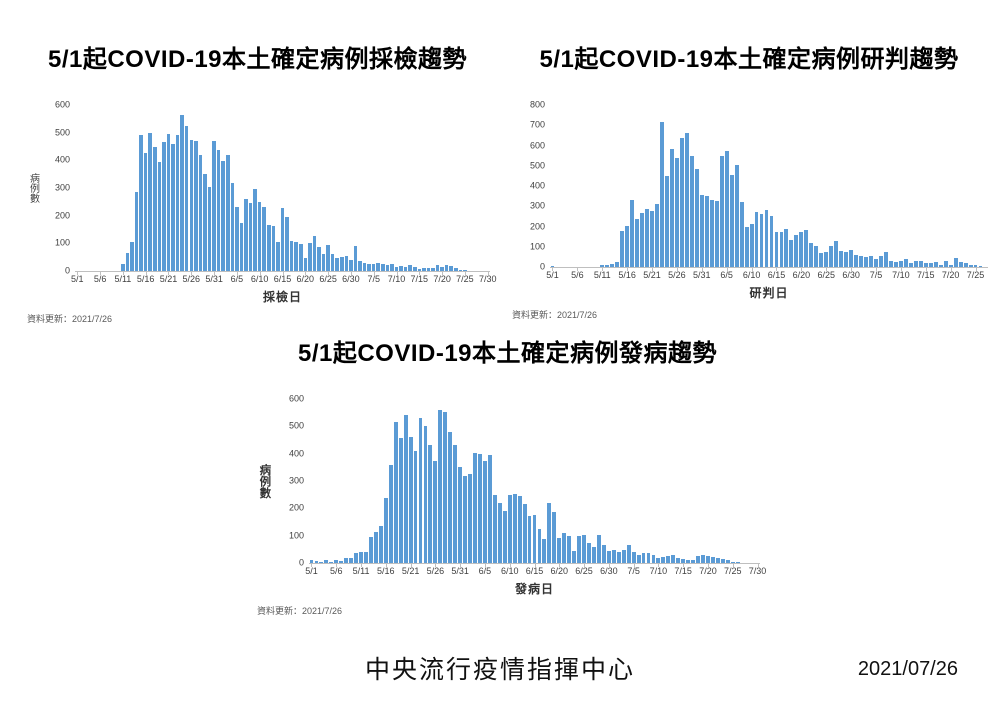  I want to click on plot-area, so click(534, 481).